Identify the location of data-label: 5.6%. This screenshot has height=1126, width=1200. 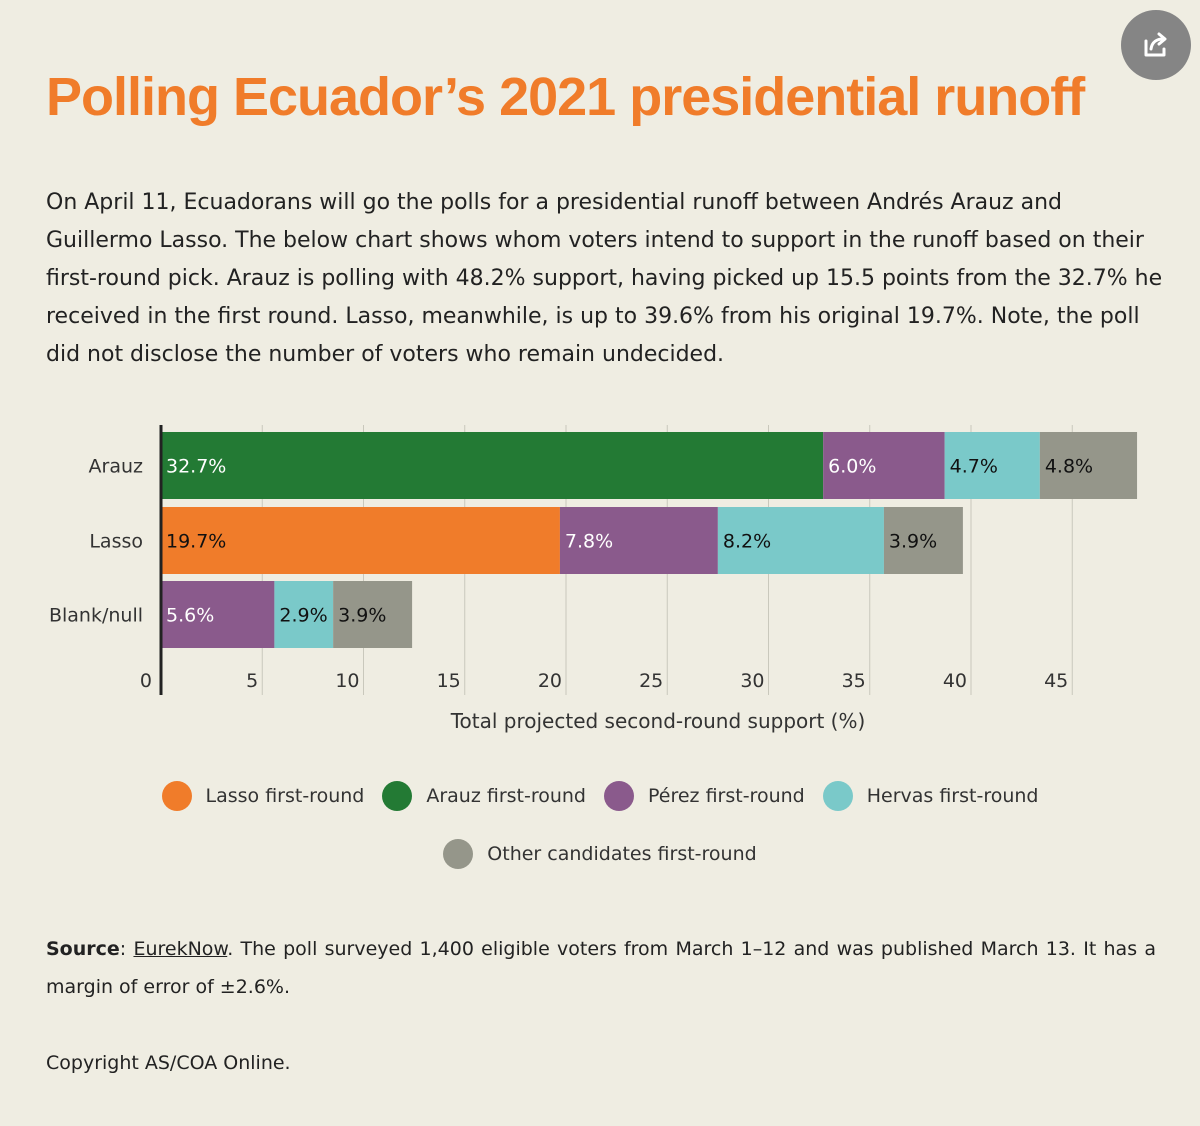
(190, 616).